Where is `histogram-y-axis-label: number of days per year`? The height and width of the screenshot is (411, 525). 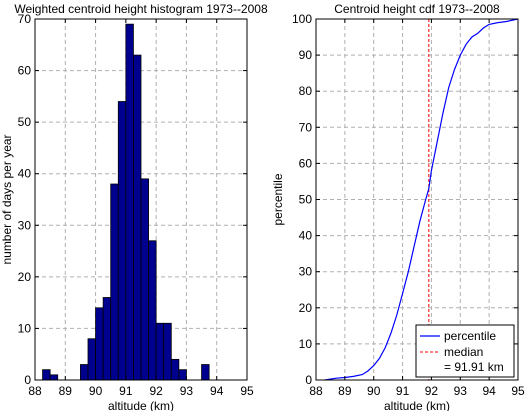
histogram-y-axis-label: number of days per year is located at coordinates (7, 199).